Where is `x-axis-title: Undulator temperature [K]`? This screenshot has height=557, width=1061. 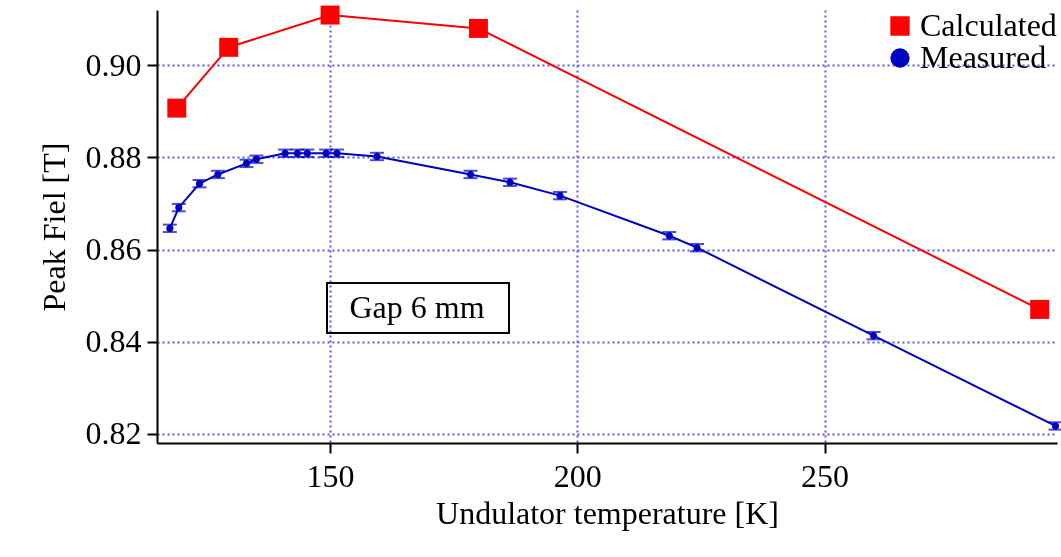
x-axis-title: Undulator temperature [K] is located at coordinates (607, 512).